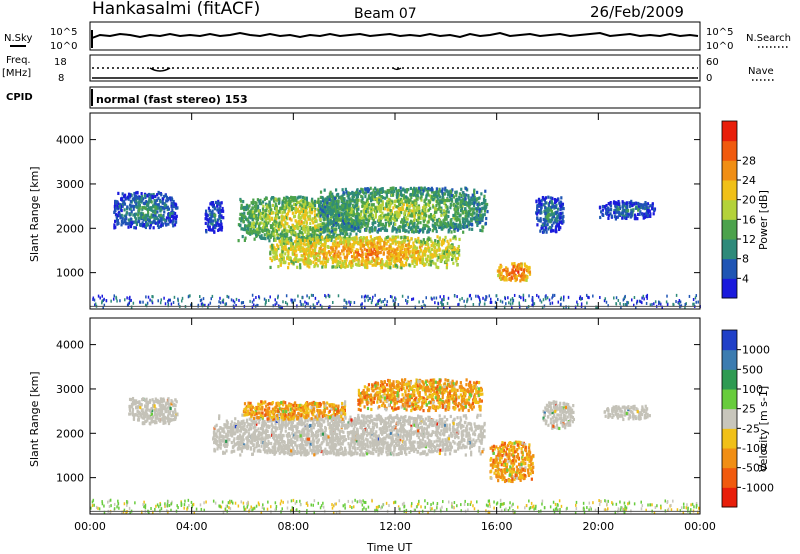  What do you see at coordinates (389, 69) in the screenshot?
I see `freq-panel: 18 8 60 0 Freq. [MHz] Nave` at bounding box center [389, 69].